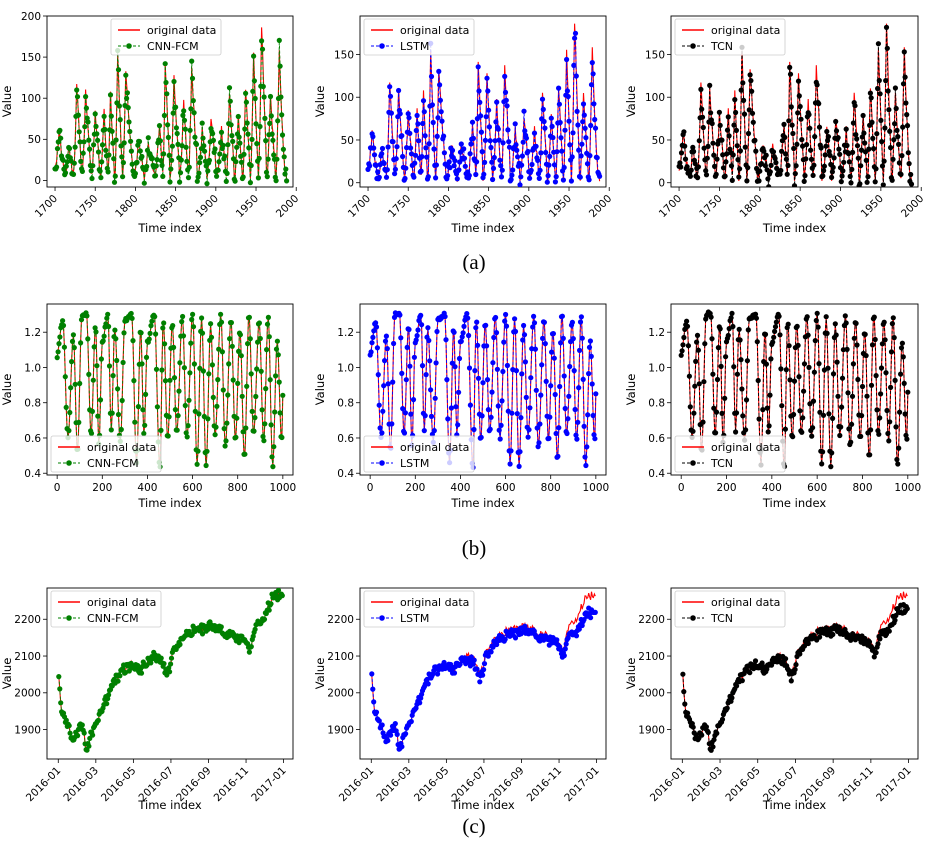  I want to click on y-tick-label: 1900, so click(27, 730).